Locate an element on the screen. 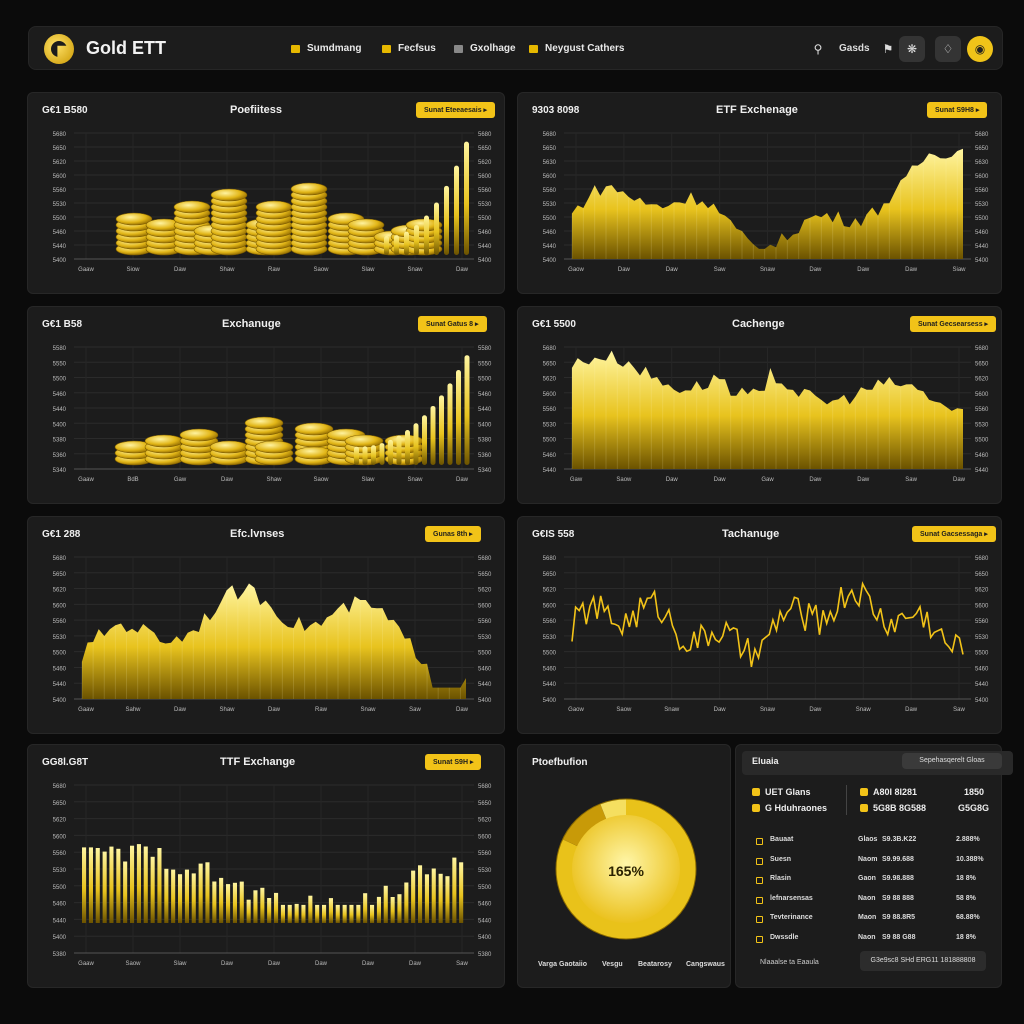 Image resolution: width=1024 pixels, height=1024 pixels. y-tick-label-right: 5650 is located at coordinates (485, 575).